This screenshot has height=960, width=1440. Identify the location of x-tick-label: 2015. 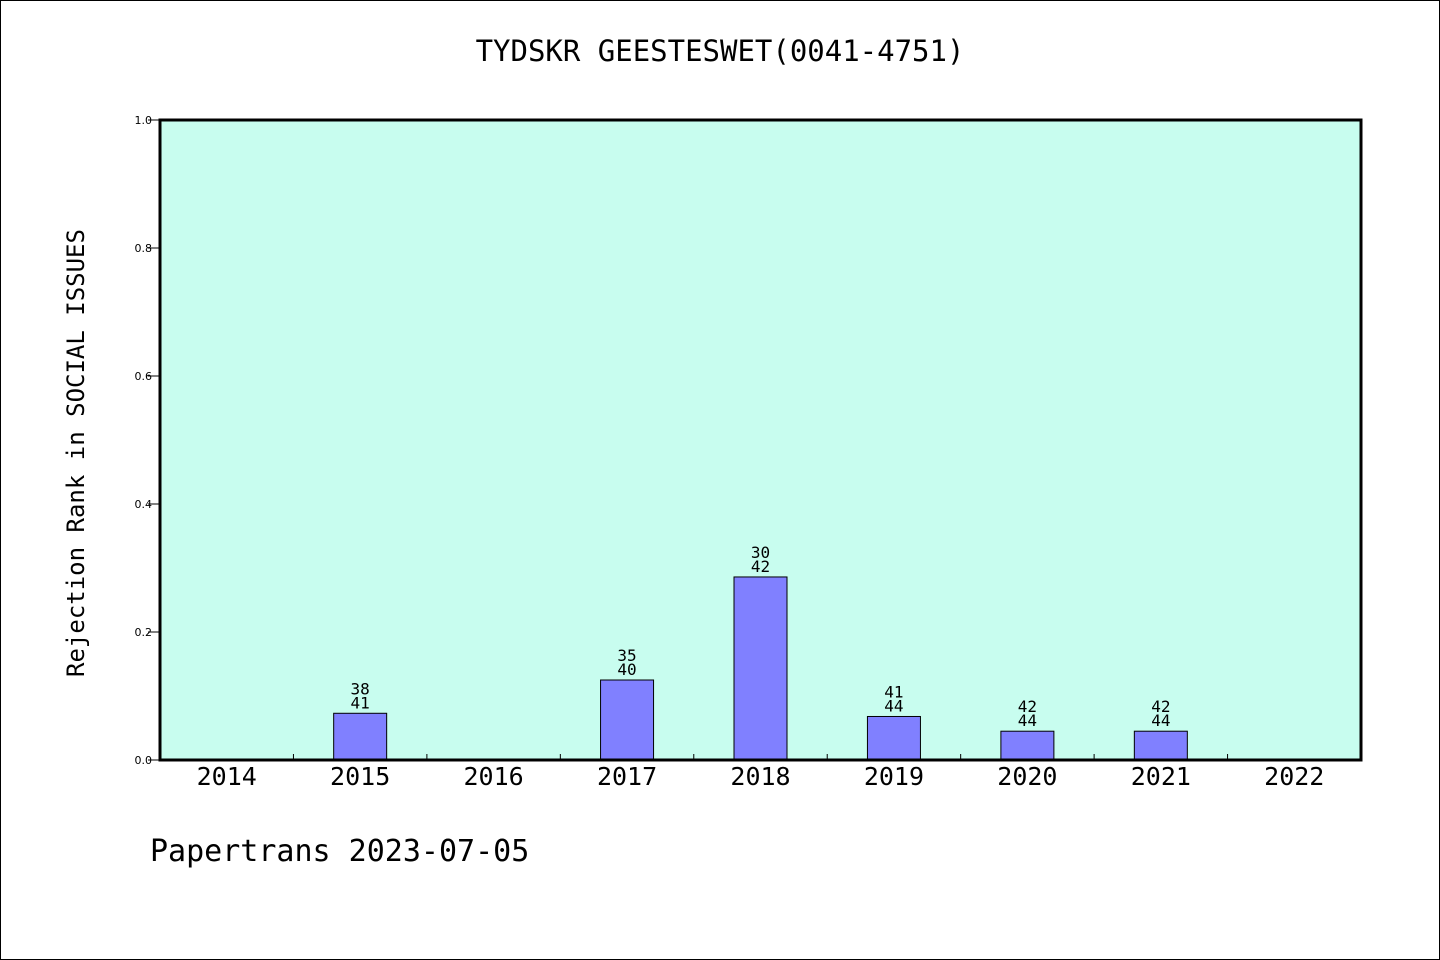
(360, 776).